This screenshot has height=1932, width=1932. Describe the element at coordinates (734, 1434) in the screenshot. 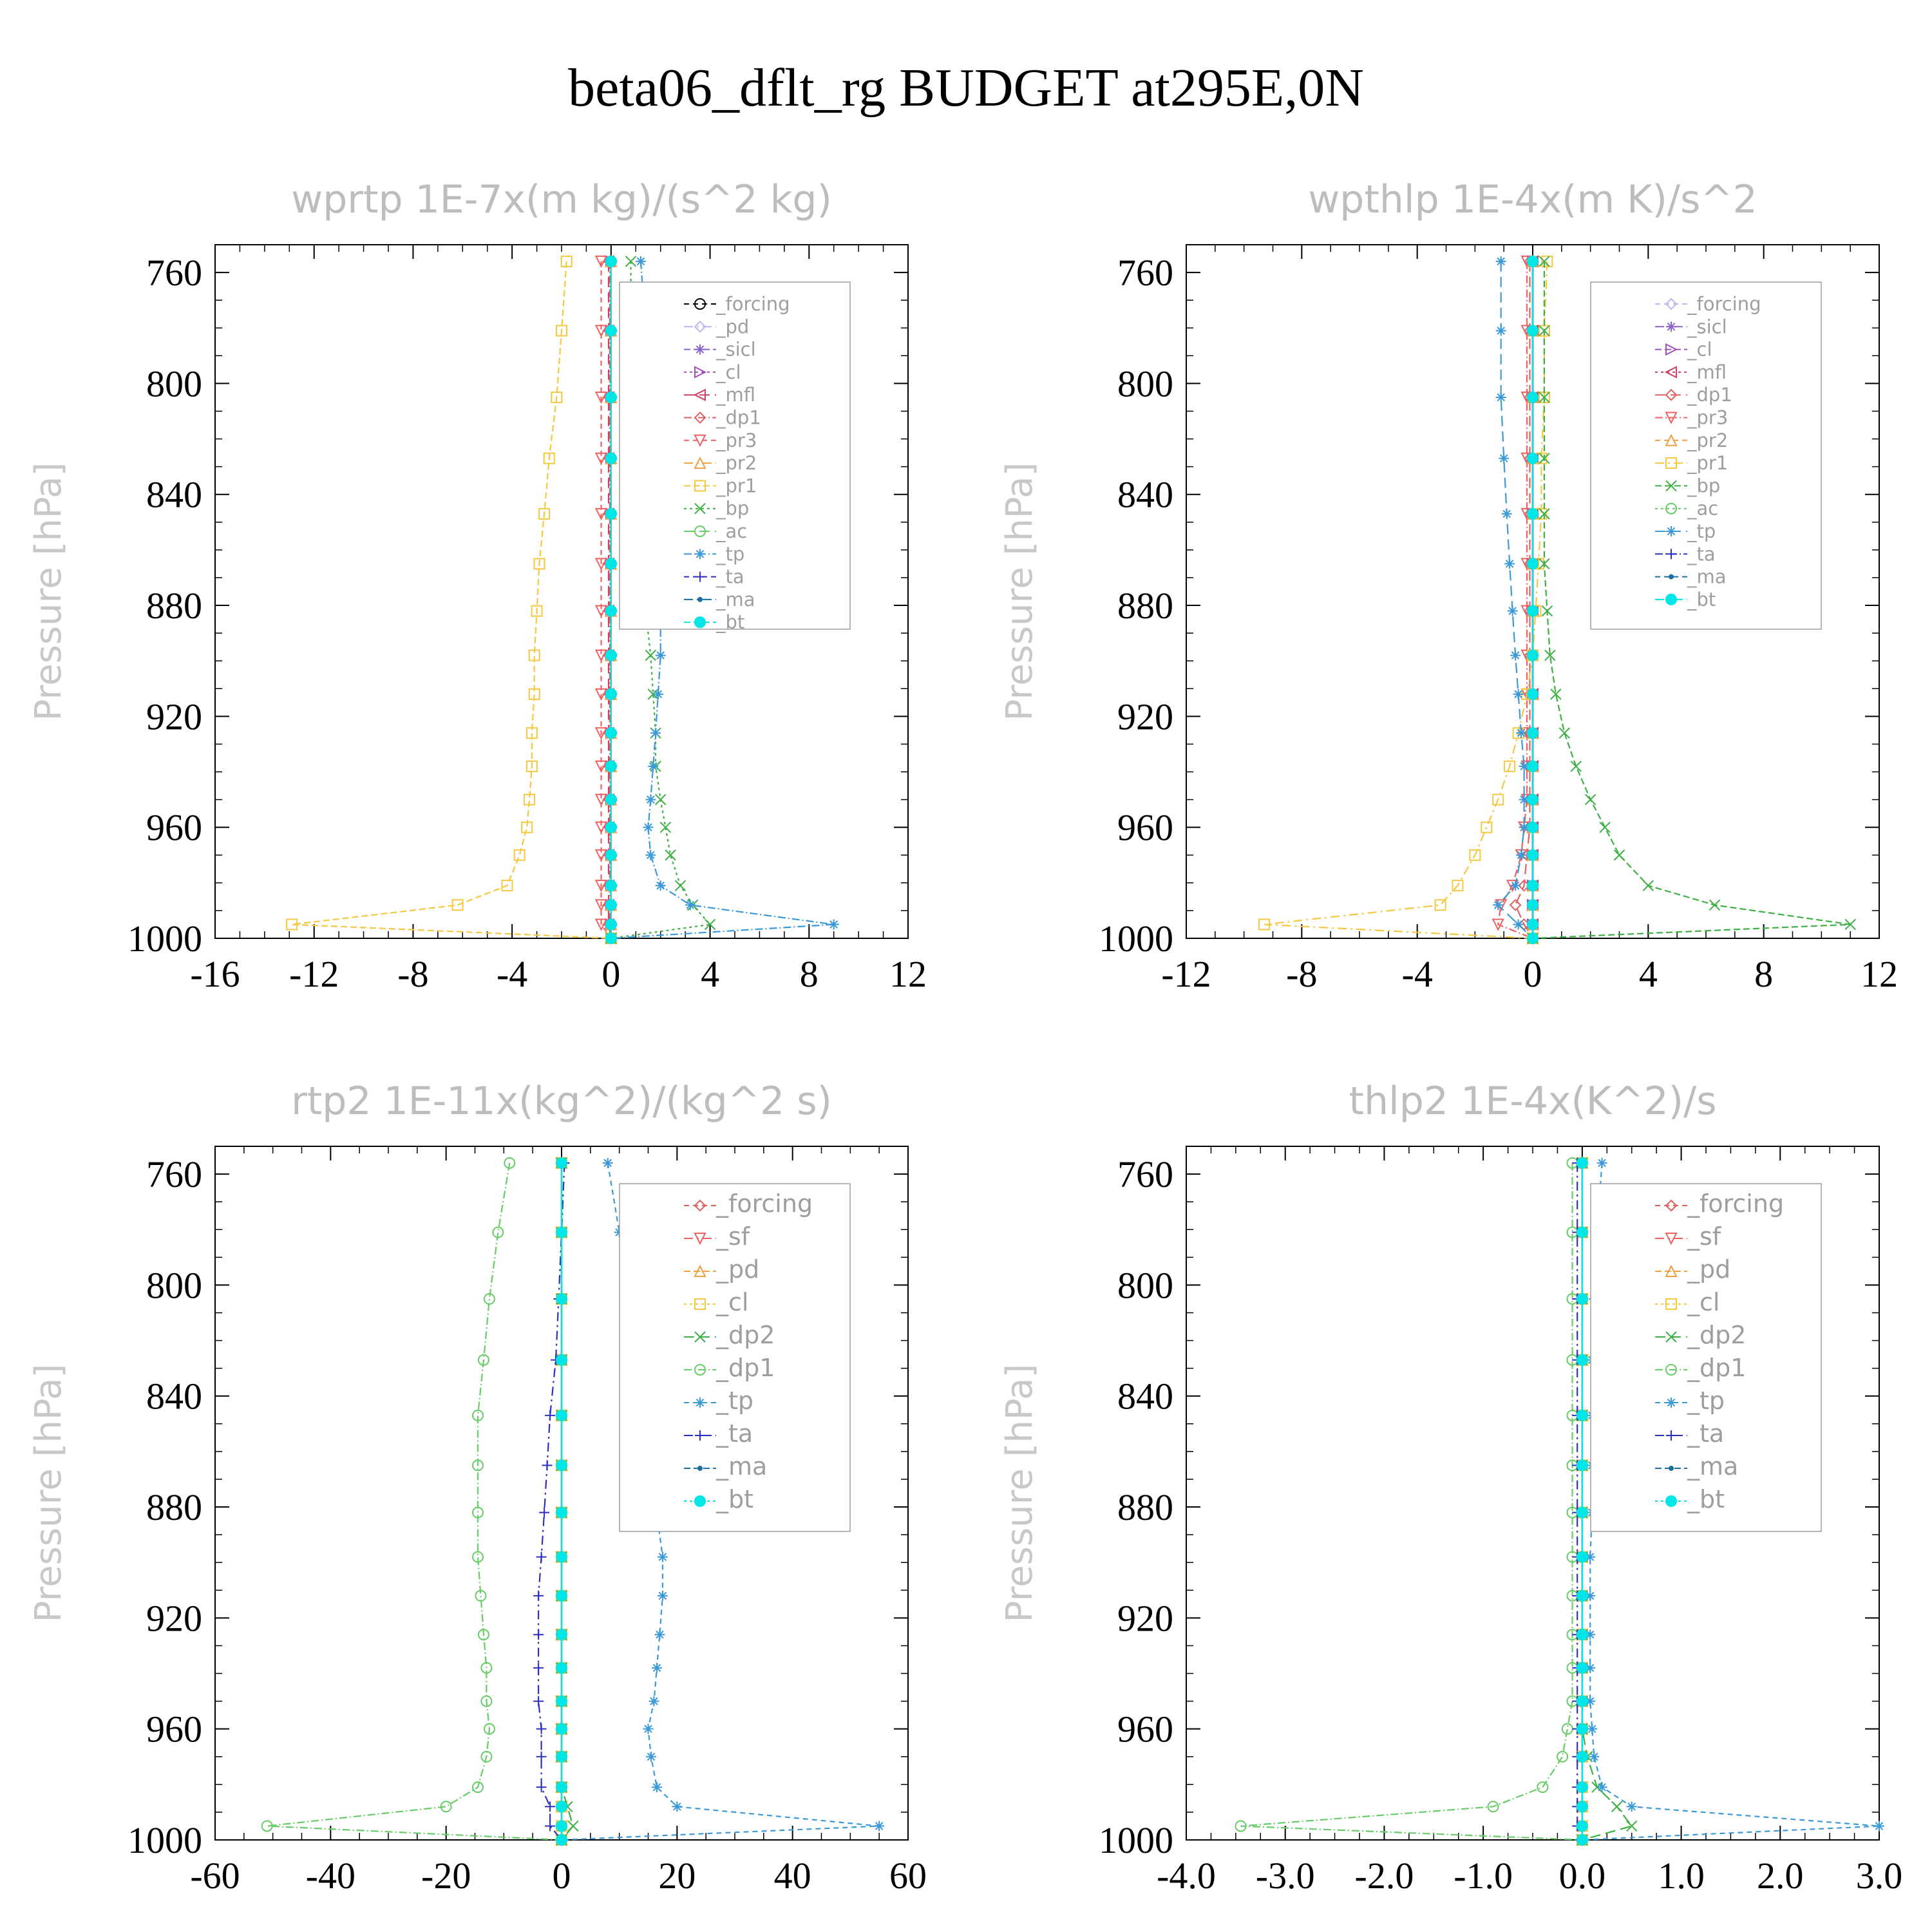

I see `legend-label: _ta` at that location.